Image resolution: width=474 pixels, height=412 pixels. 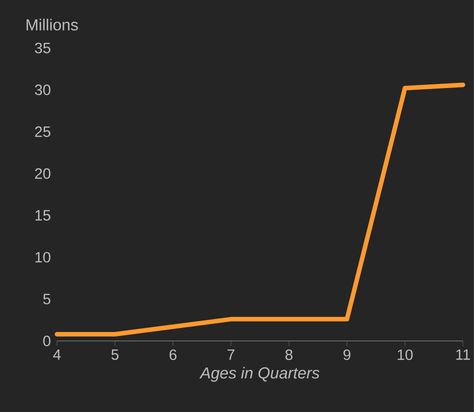 What do you see at coordinates (52, 24) in the screenshot?
I see `y-axis-title: Millions` at bounding box center [52, 24].